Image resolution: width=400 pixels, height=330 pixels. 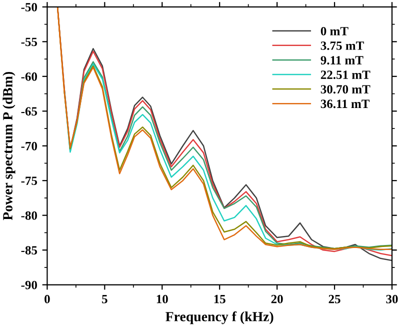 What do you see at coordinates (345, 75) in the screenshot?
I see `legend-label: 22.51 mT` at bounding box center [345, 75].